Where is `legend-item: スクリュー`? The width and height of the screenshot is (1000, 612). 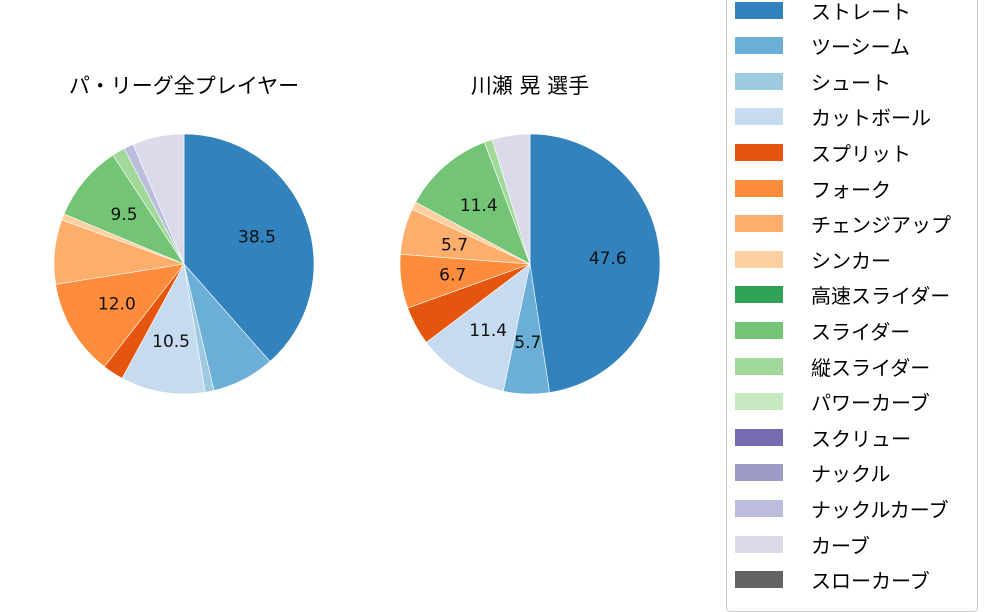
legend-item: スクリュー is located at coordinates (823, 437).